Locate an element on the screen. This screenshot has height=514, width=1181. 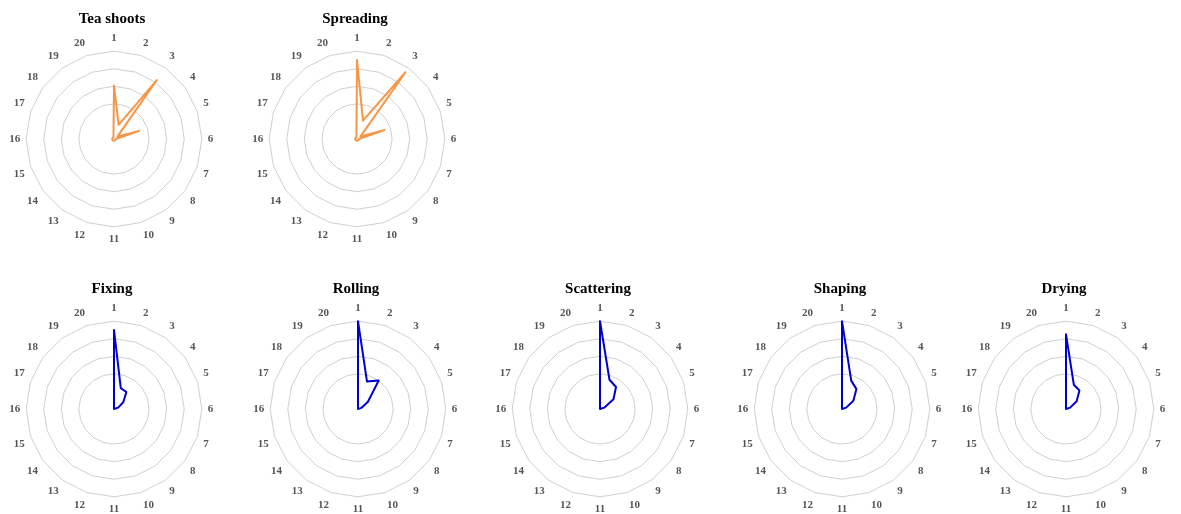
chart-title: Spreading is located at coordinates (355, 17).